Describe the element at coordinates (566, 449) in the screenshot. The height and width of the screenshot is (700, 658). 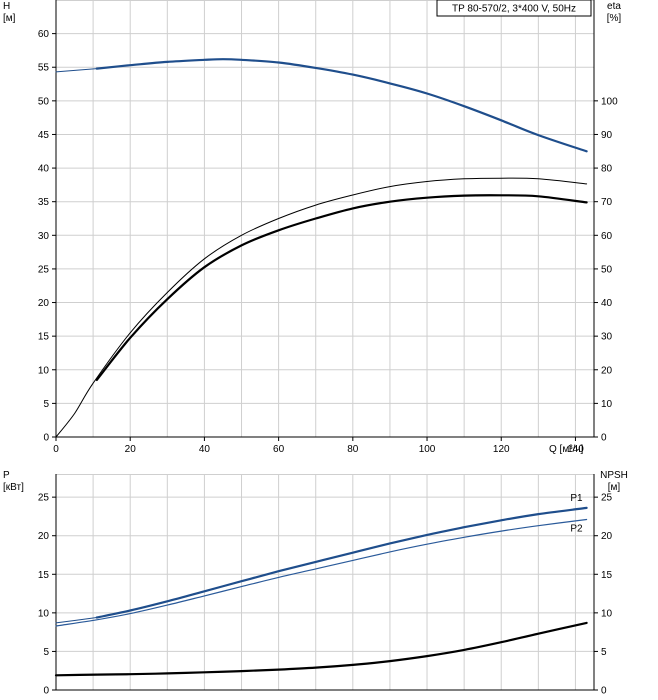
I see `x-axis-title: Q [м³/ч]` at that location.